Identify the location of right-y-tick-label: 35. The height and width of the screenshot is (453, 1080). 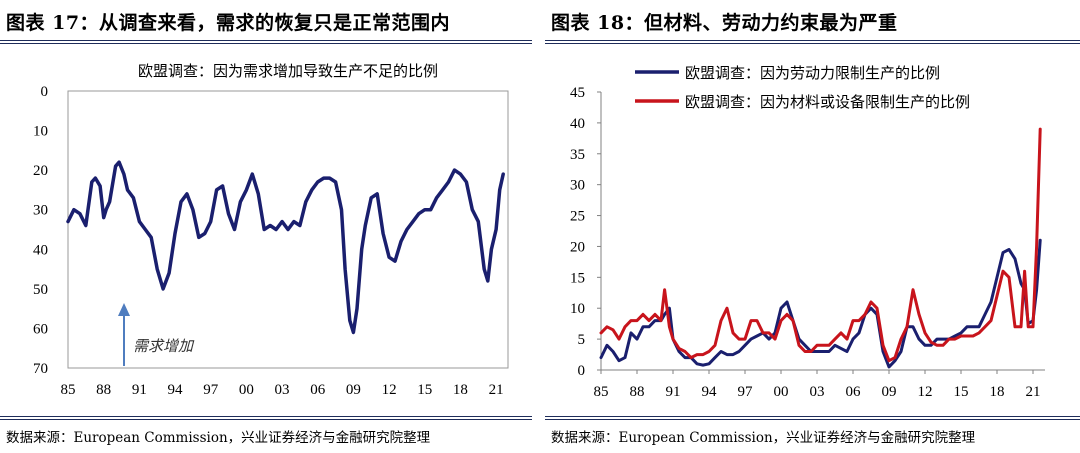
(577, 155).